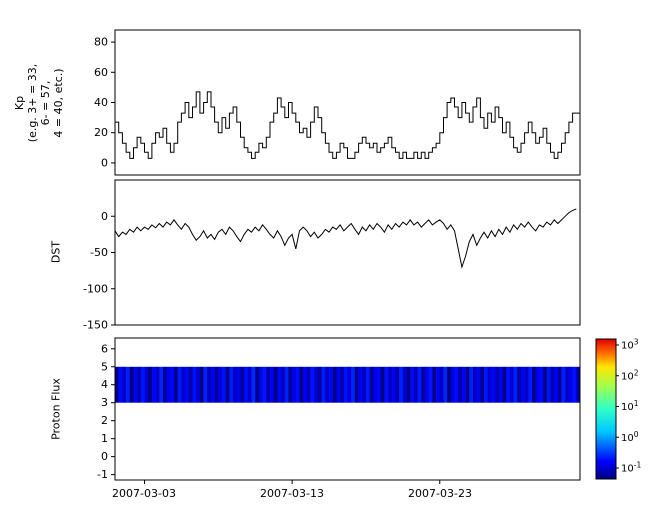 This screenshot has height=523, width=665. I want to click on colorbar-tick-label: 10⁻¹, so click(631, 468).